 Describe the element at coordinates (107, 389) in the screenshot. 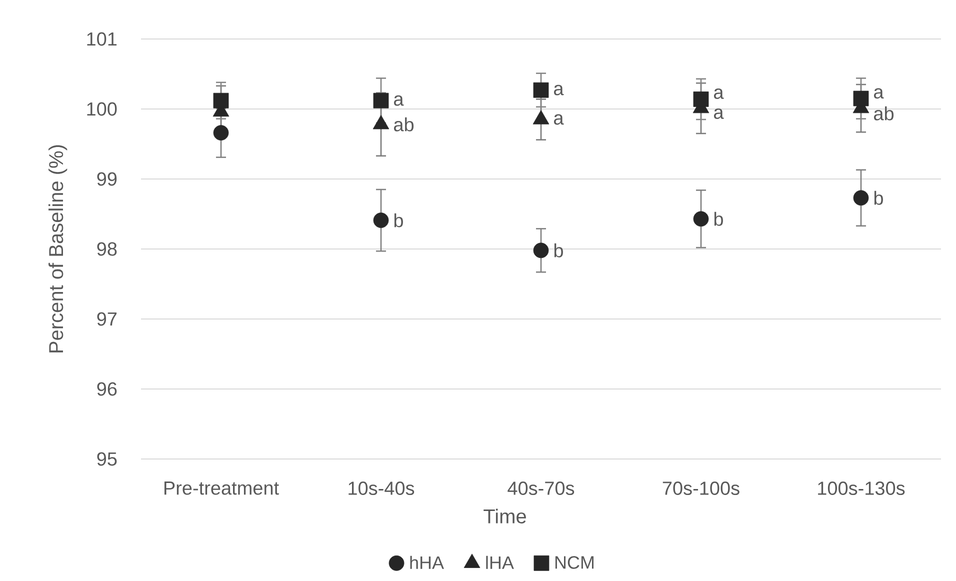

I see `y-tick-label: 96` at that location.